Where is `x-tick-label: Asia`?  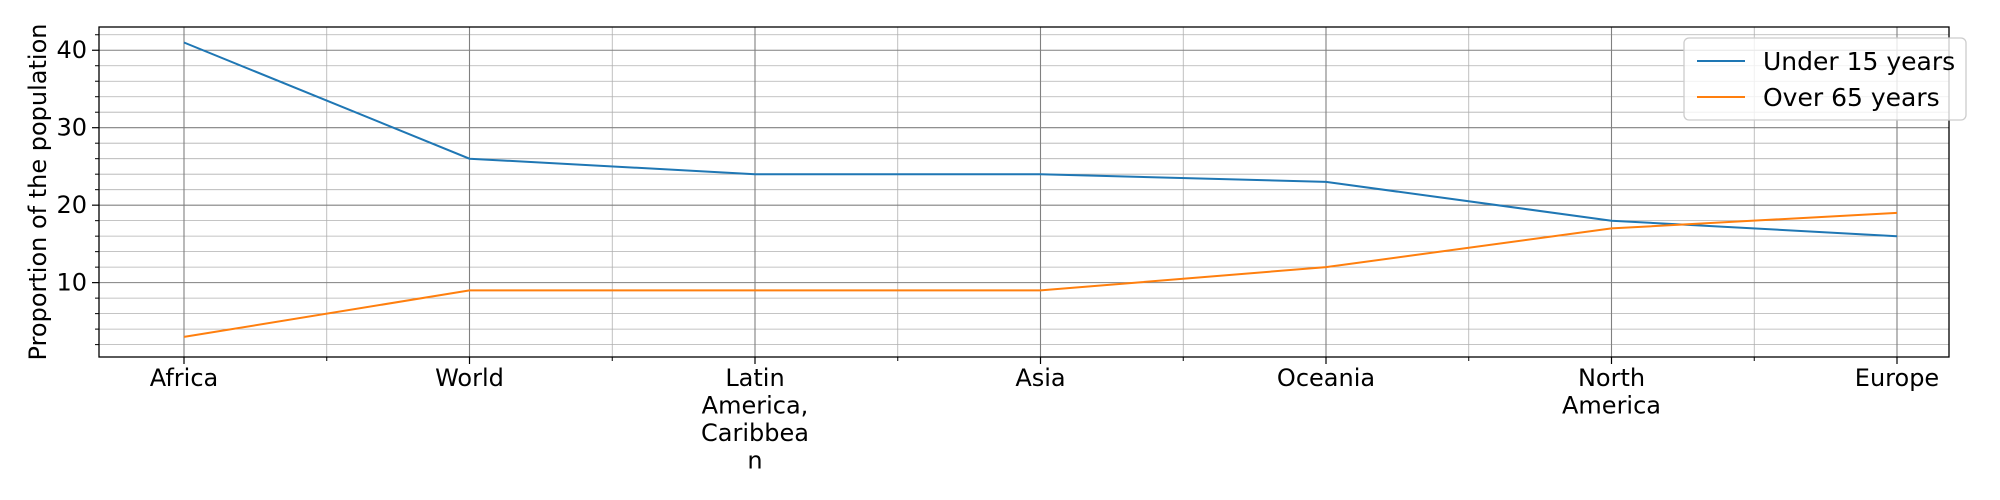 x-tick-label: Asia is located at coordinates (1040, 378).